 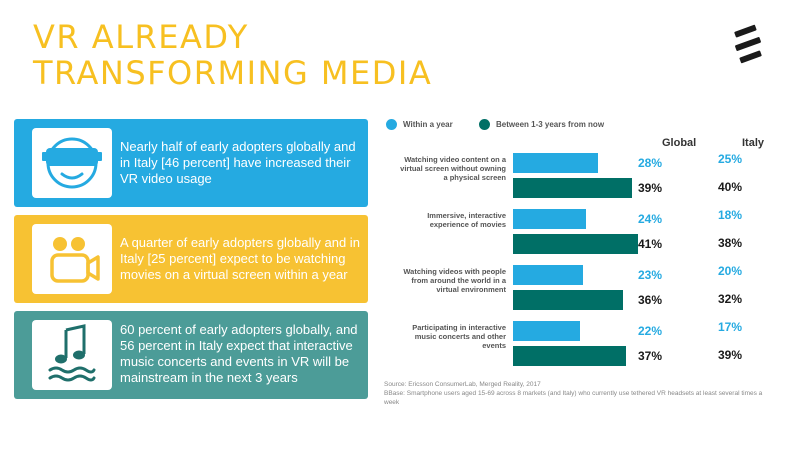 I want to click on legend-label-one-three-years: Between 1-3 years from now, so click(x=550, y=124).